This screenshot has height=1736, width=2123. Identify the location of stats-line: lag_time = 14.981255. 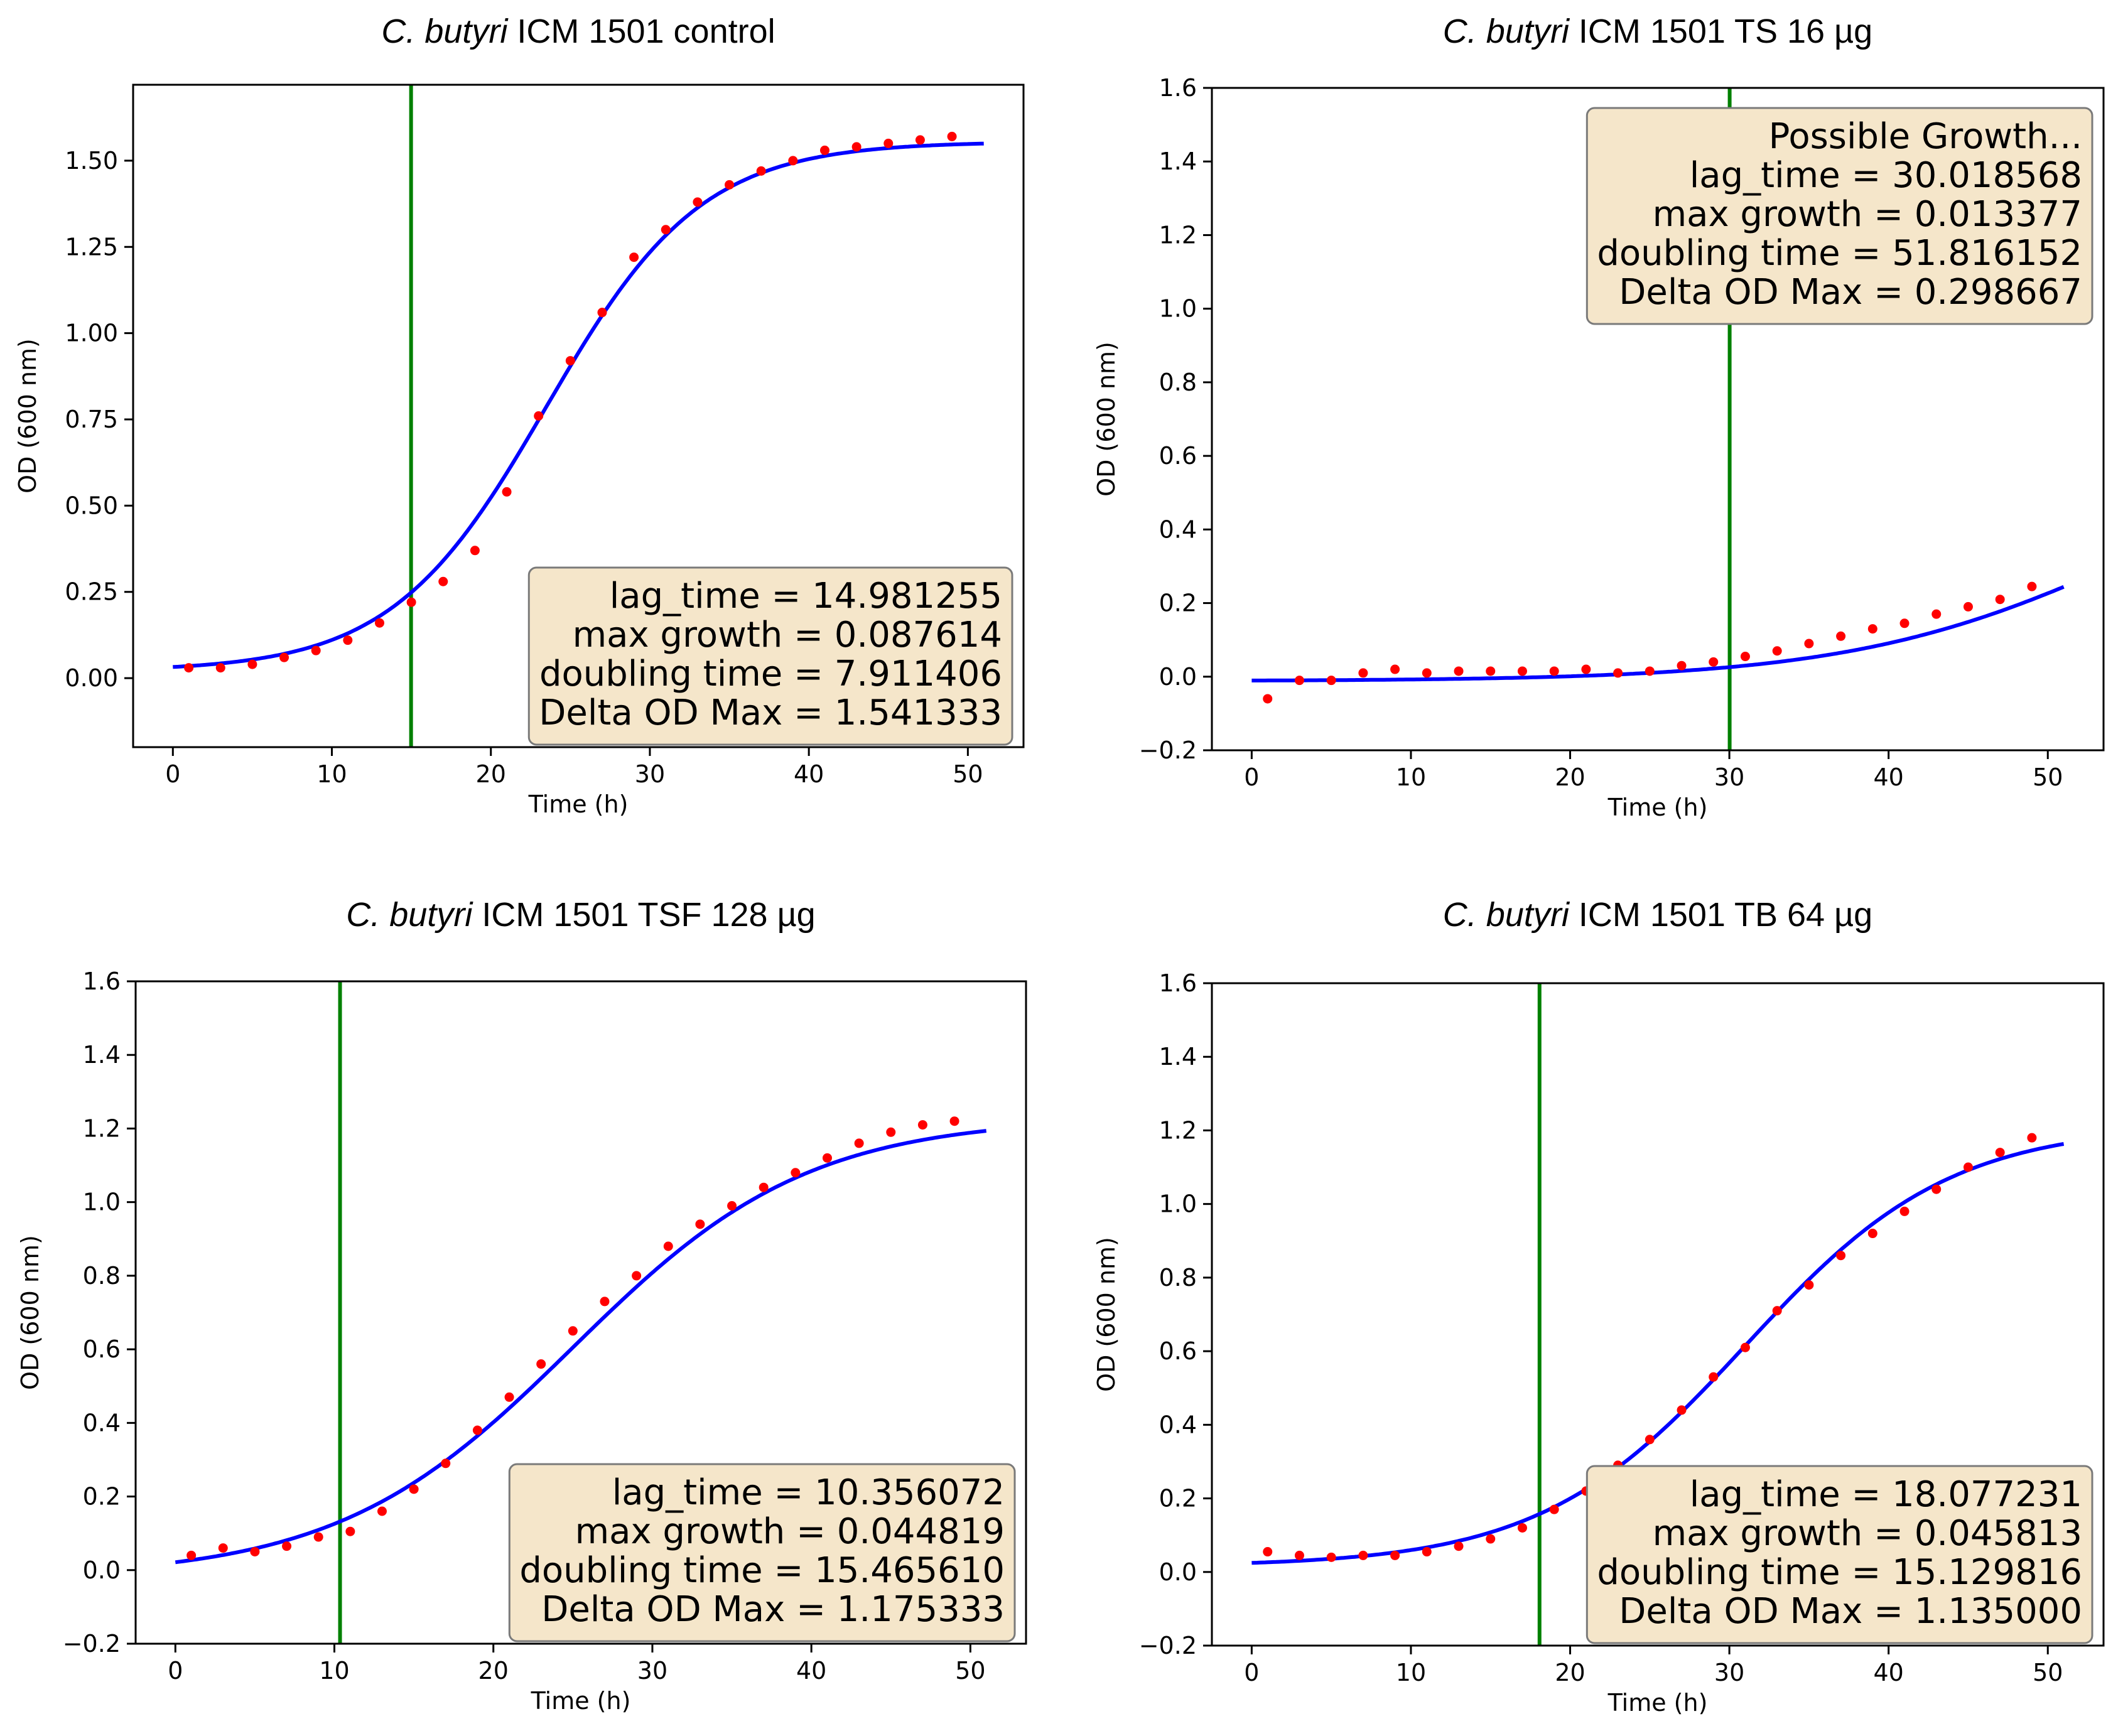
(806, 596).